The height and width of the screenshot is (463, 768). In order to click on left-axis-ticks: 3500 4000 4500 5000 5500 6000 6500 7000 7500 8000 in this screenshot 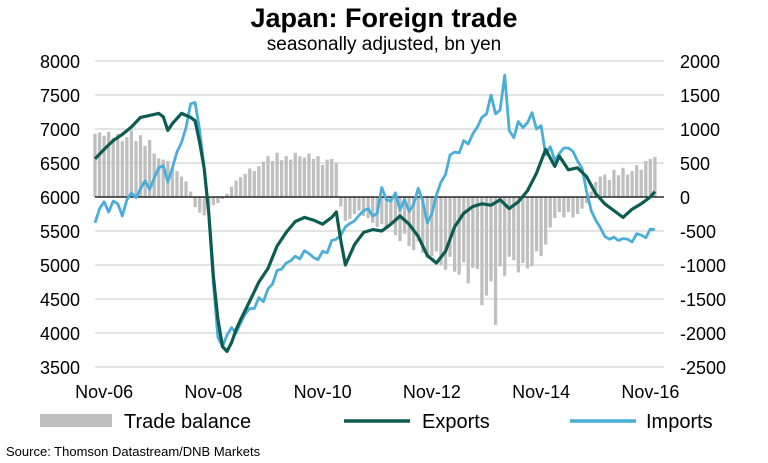, I will do `click(60, 215)`.